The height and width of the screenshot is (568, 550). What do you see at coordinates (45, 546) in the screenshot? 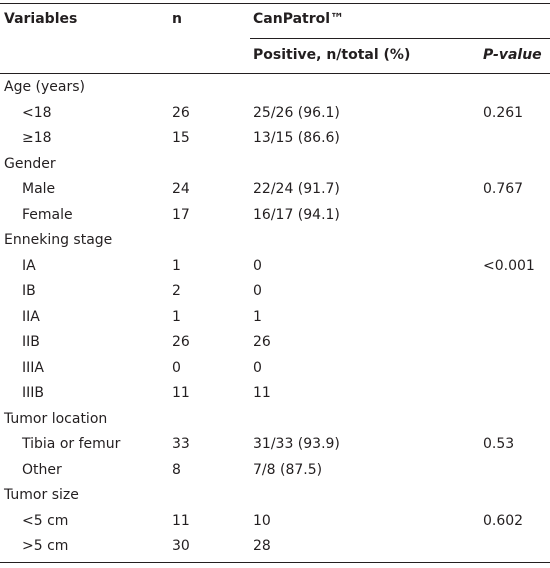
I see `row-label: >5 cm` at bounding box center [45, 546].